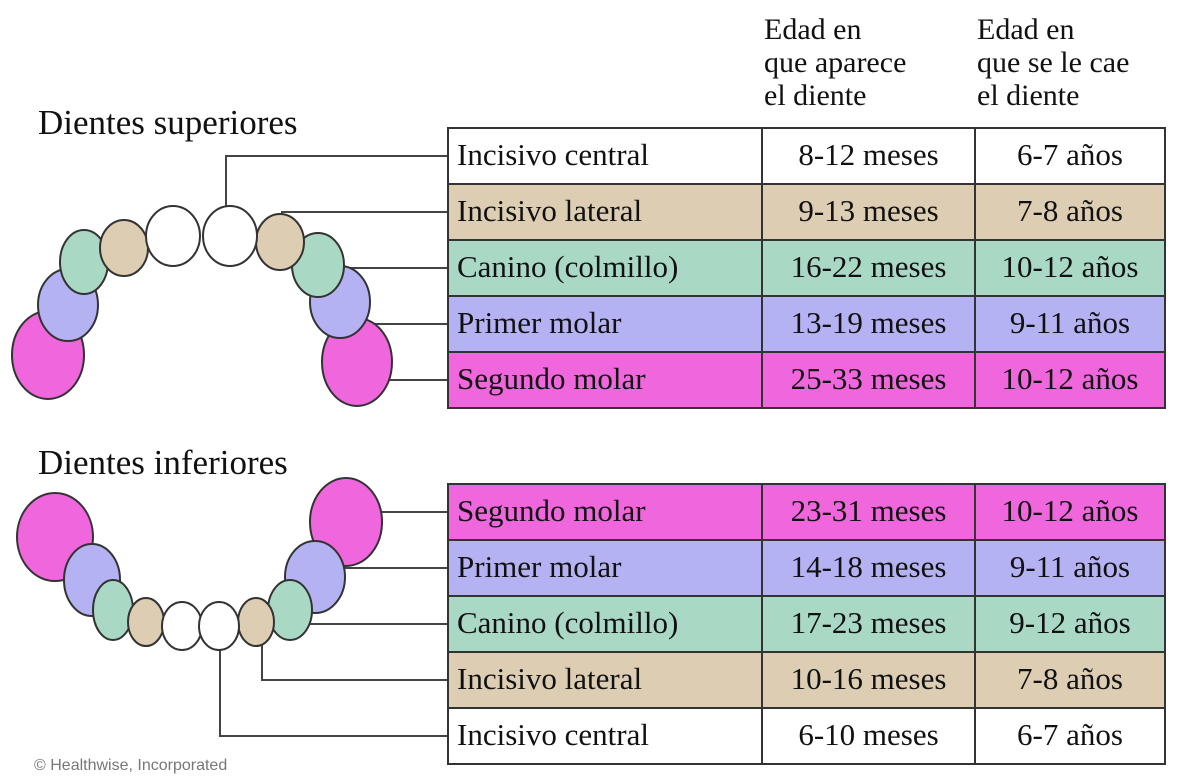  I want to click on credit: © Healthwise, Incorporated, so click(130, 765).